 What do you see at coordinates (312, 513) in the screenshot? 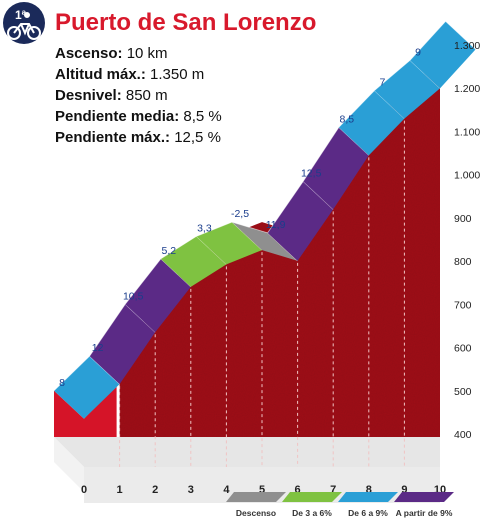
I see `legend-label: De 3 a 6%` at bounding box center [312, 513].